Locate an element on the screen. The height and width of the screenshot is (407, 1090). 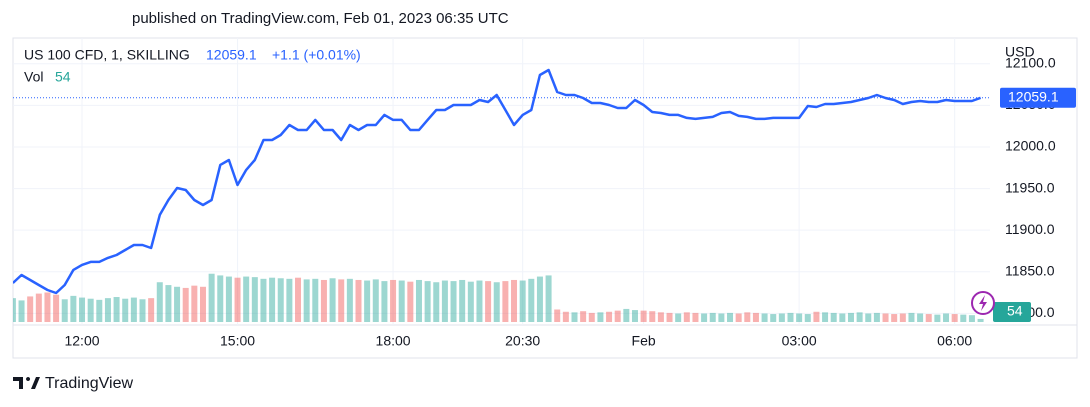
price-change: +1.1 (+0.01%) is located at coordinates (316, 55).